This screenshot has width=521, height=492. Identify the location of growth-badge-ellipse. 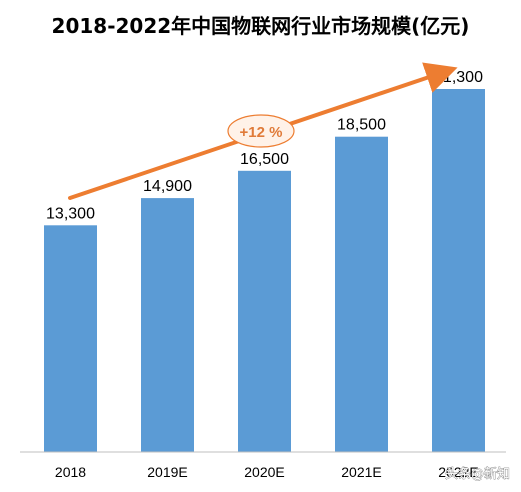
(261, 131).